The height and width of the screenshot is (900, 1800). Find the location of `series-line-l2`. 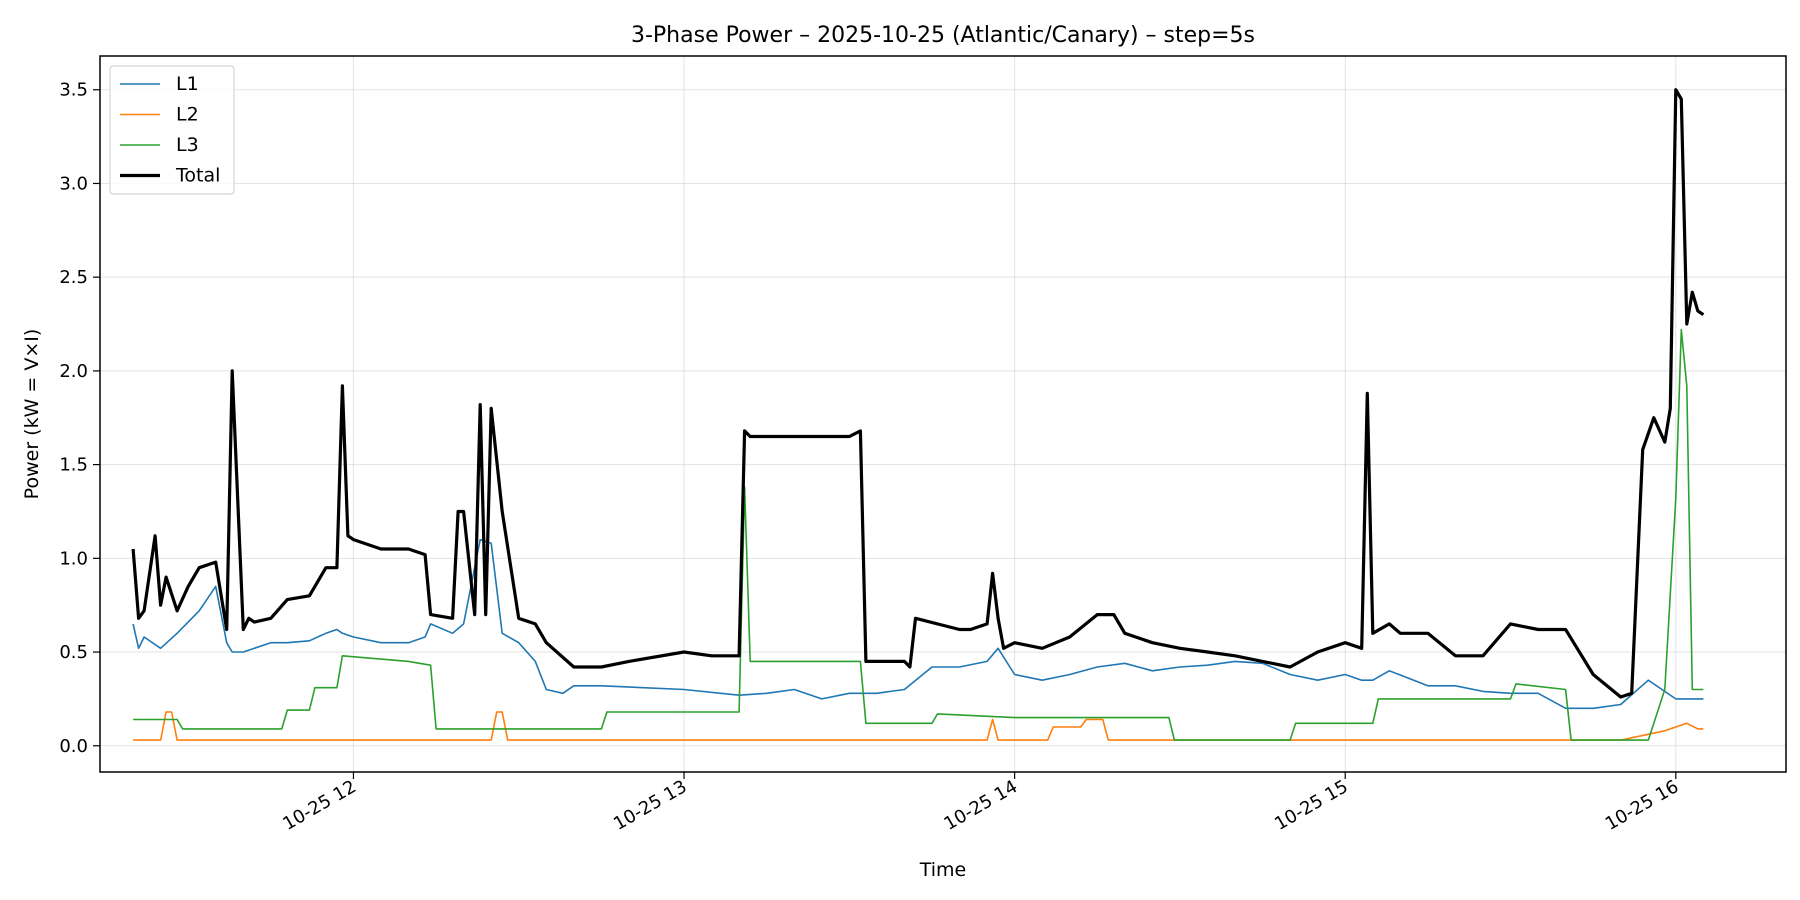

series-line-l2 is located at coordinates (918, 726).